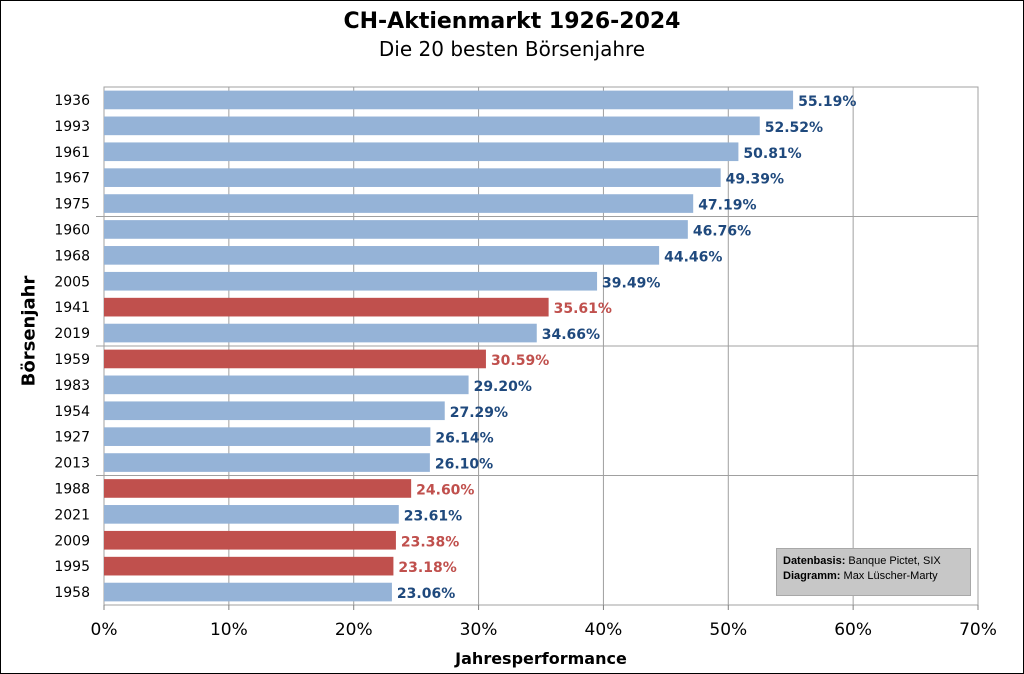  Describe the element at coordinates (631, 283) in the screenshot. I see `data-label: 39.49%` at that location.